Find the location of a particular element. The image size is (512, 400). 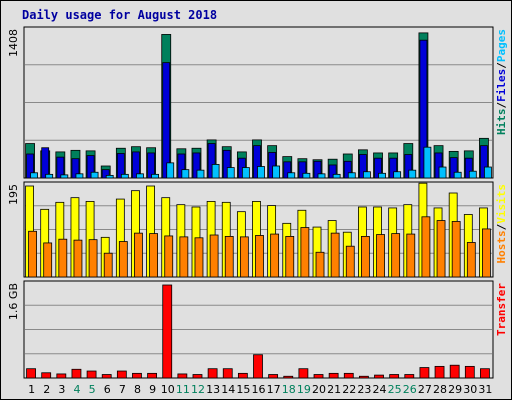

day-label-5: 5 is located at coordinates (92, 389).